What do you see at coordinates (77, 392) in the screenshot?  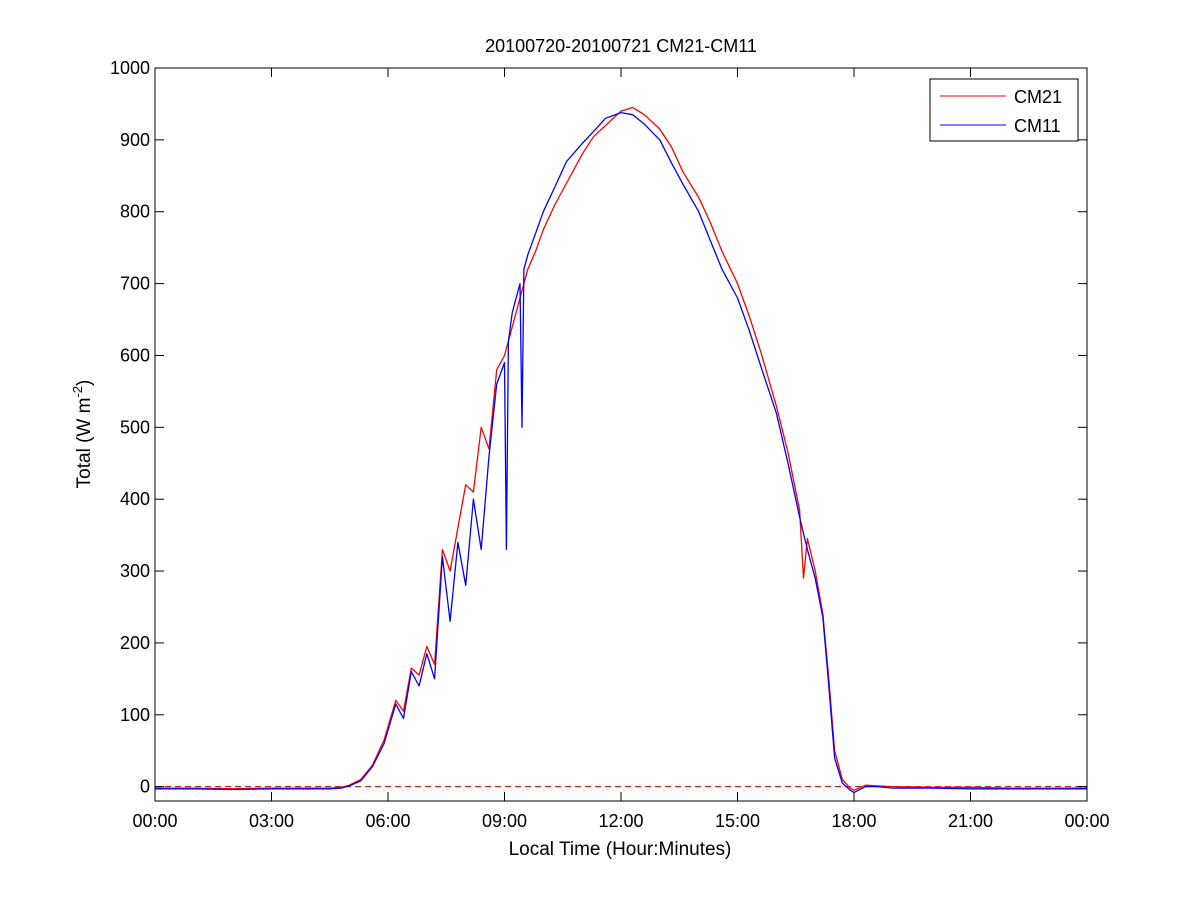 I see `y-axis-label-superscript: -2` at bounding box center [77, 392].